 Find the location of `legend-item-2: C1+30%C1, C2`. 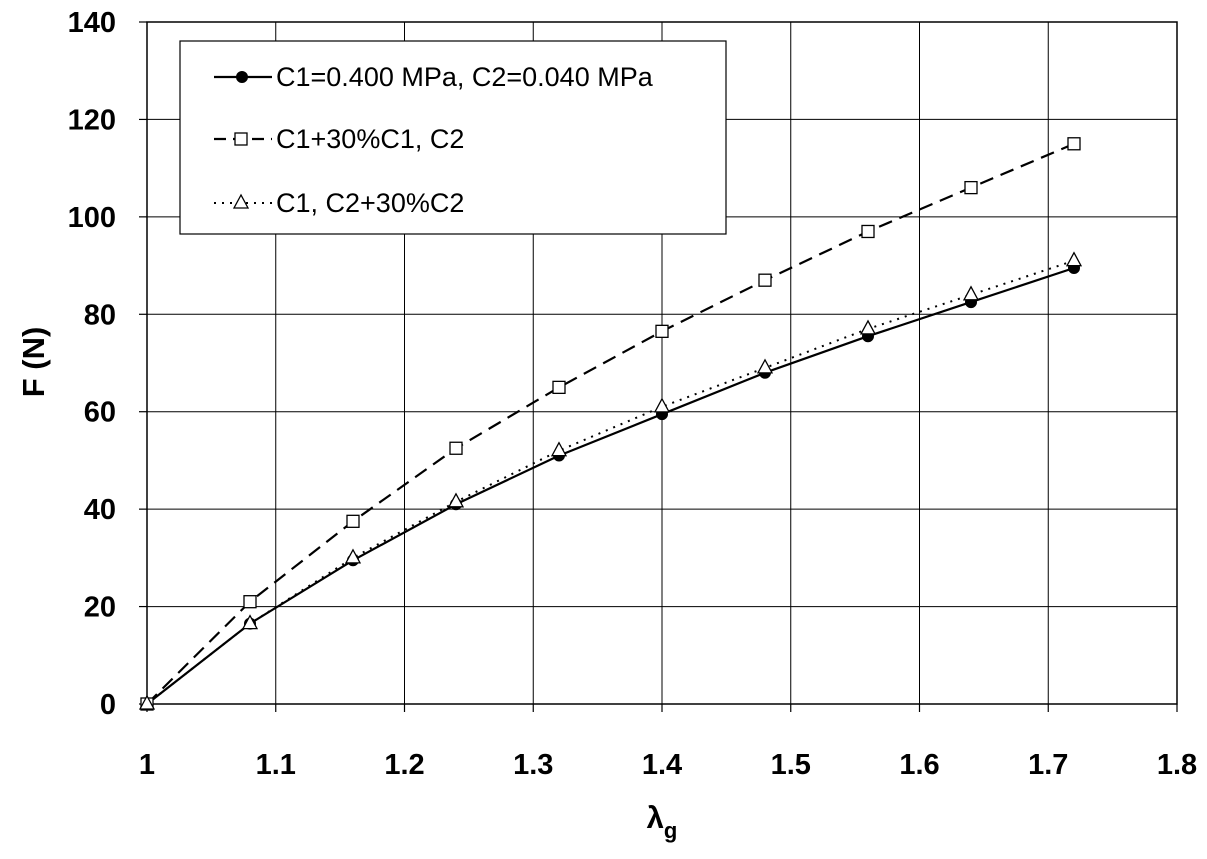

legend-item-2: C1+30%C1, C2 is located at coordinates (339, 139).